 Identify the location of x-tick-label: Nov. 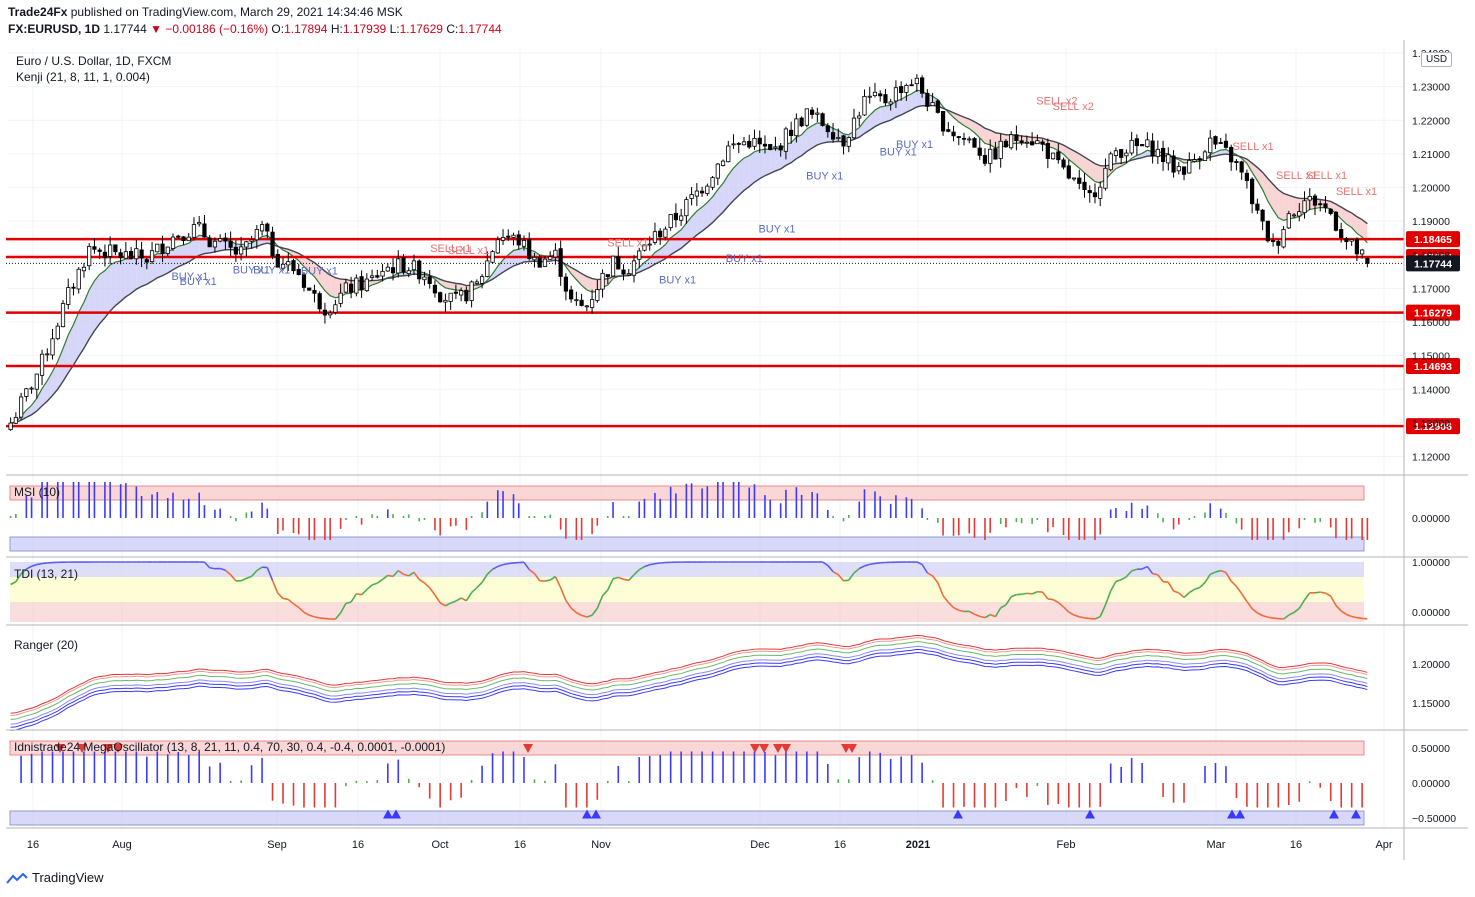
(601, 845).